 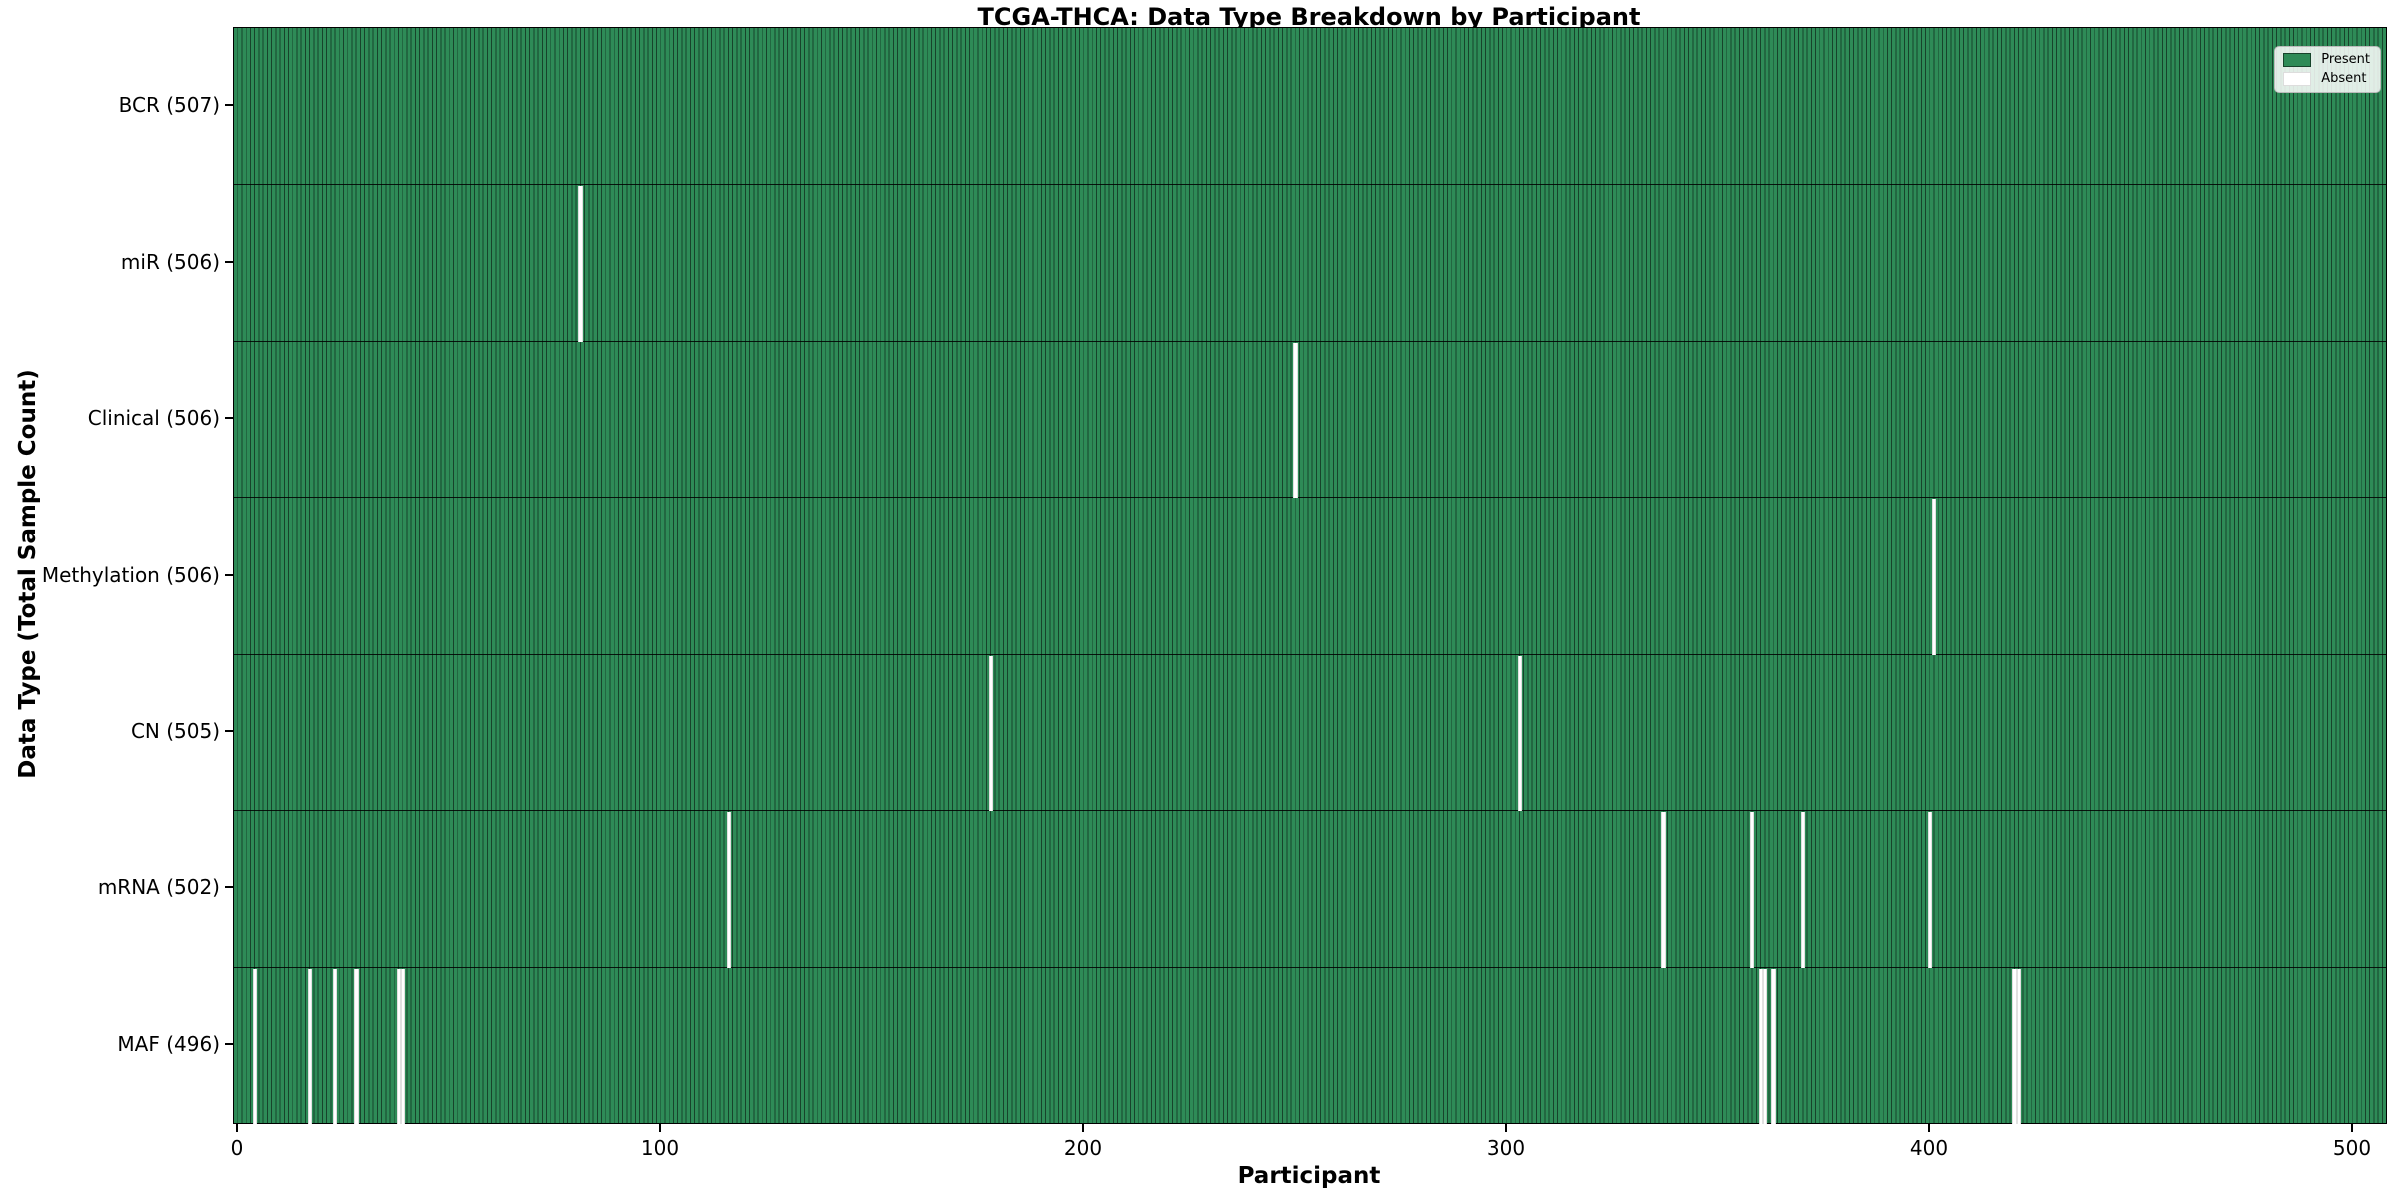 I want to click on y-tick-label: Clinical (506), so click(x=153, y=418).